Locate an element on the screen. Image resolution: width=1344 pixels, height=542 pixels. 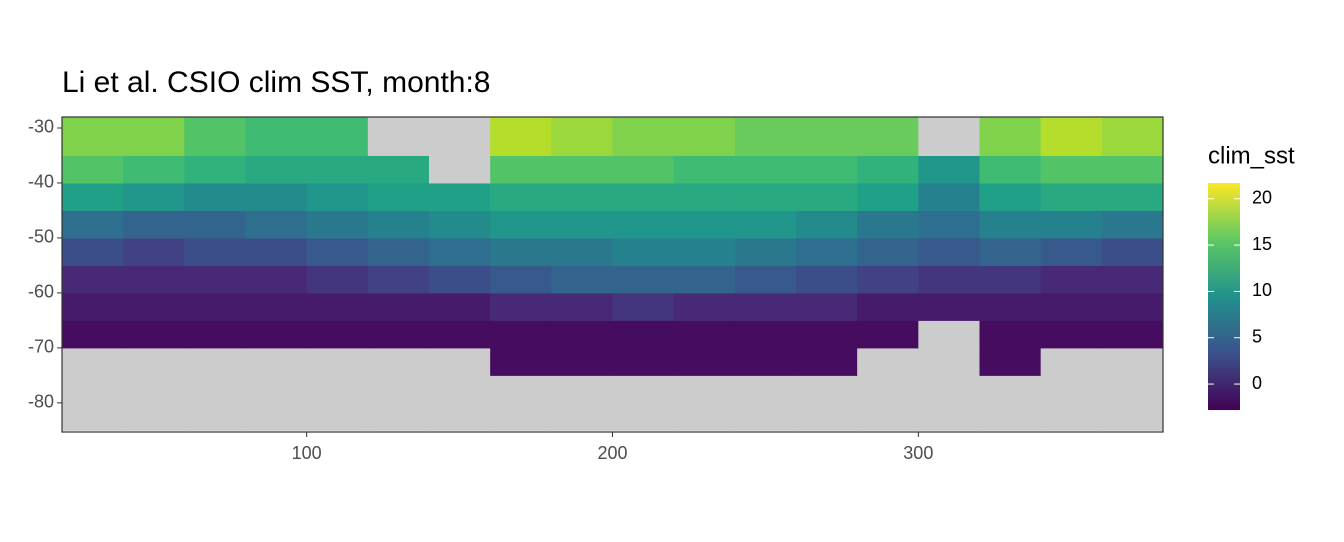
y-tick-label: -30 is located at coordinates (41, 127).